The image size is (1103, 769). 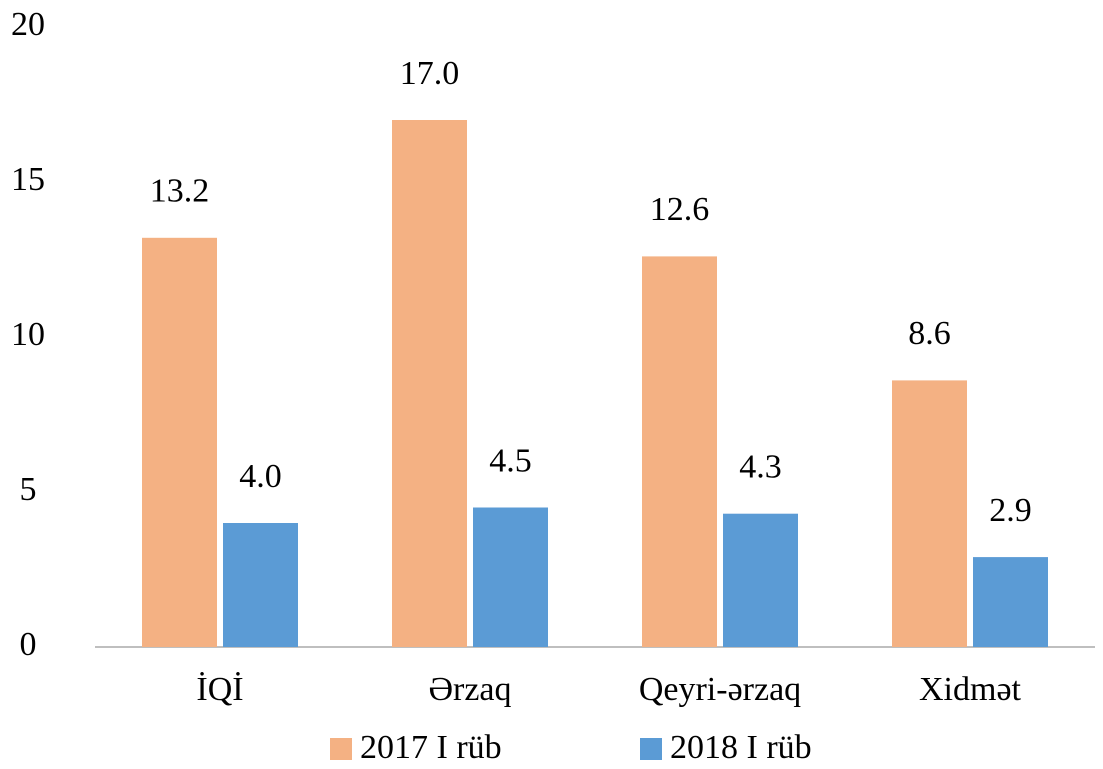 What do you see at coordinates (469, 689) in the screenshot?
I see `x-tick-label: Ərzaq` at bounding box center [469, 689].